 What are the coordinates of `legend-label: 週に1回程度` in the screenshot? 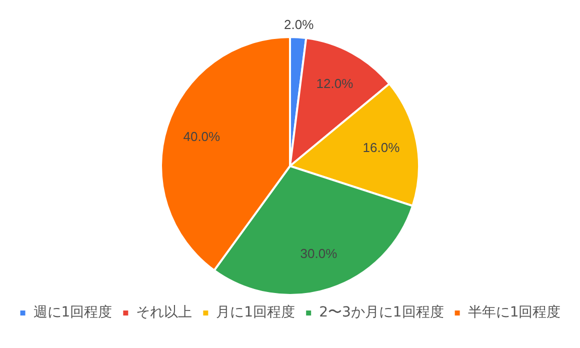 It's located at (72, 312).